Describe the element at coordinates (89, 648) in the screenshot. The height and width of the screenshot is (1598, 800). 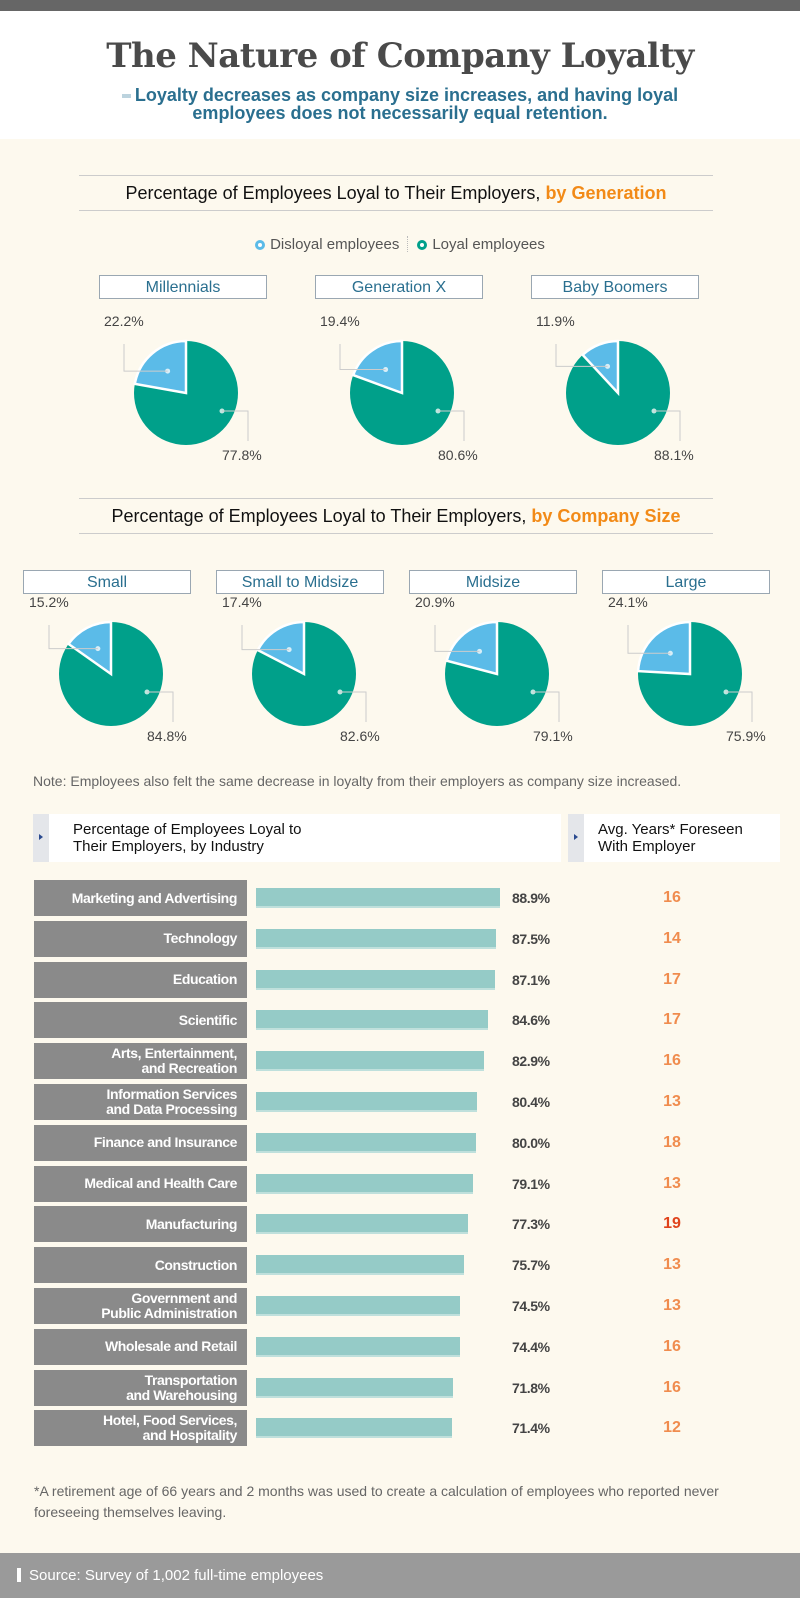
I see `pie-disloyal-slice-small` at that location.